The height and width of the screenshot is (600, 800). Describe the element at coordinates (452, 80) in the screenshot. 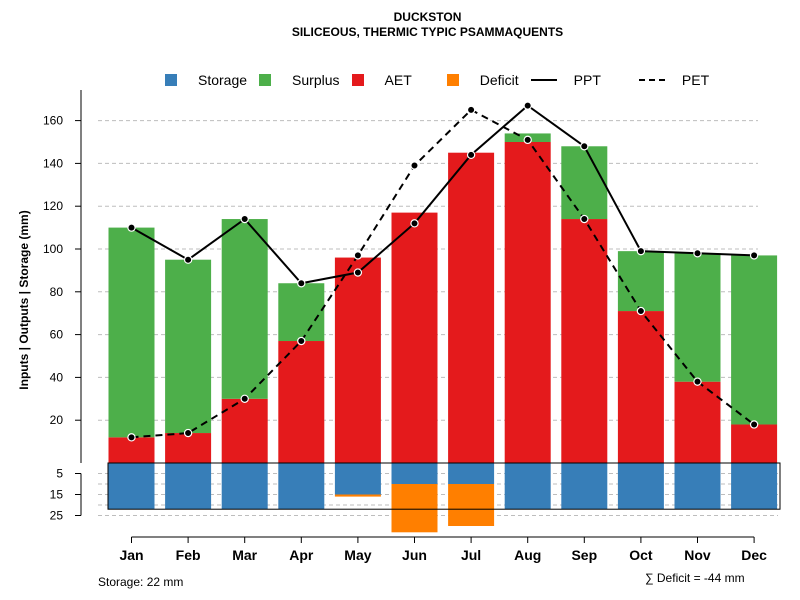

I see `legend-swatch-deficit` at that location.